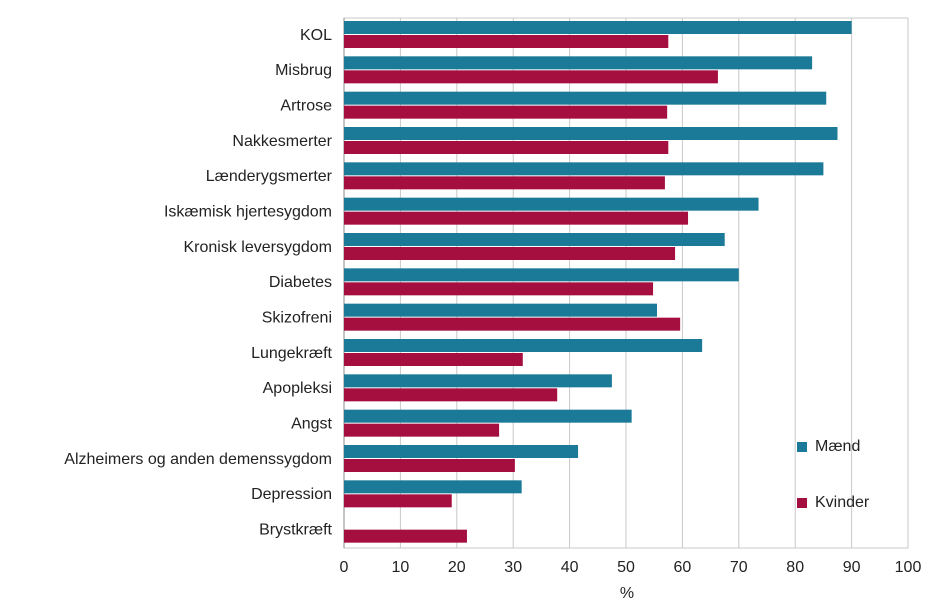  I want to click on y-tick-label: Skizofreni, so click(297, 318).